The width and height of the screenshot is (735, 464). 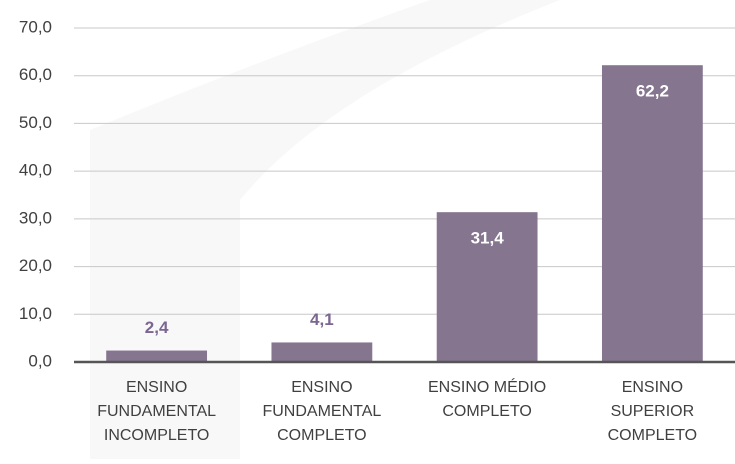 What do you see at coordinates (322, 319) in the screenshot?
I see `value-label: 4,1` at bounding box center [322, 319].